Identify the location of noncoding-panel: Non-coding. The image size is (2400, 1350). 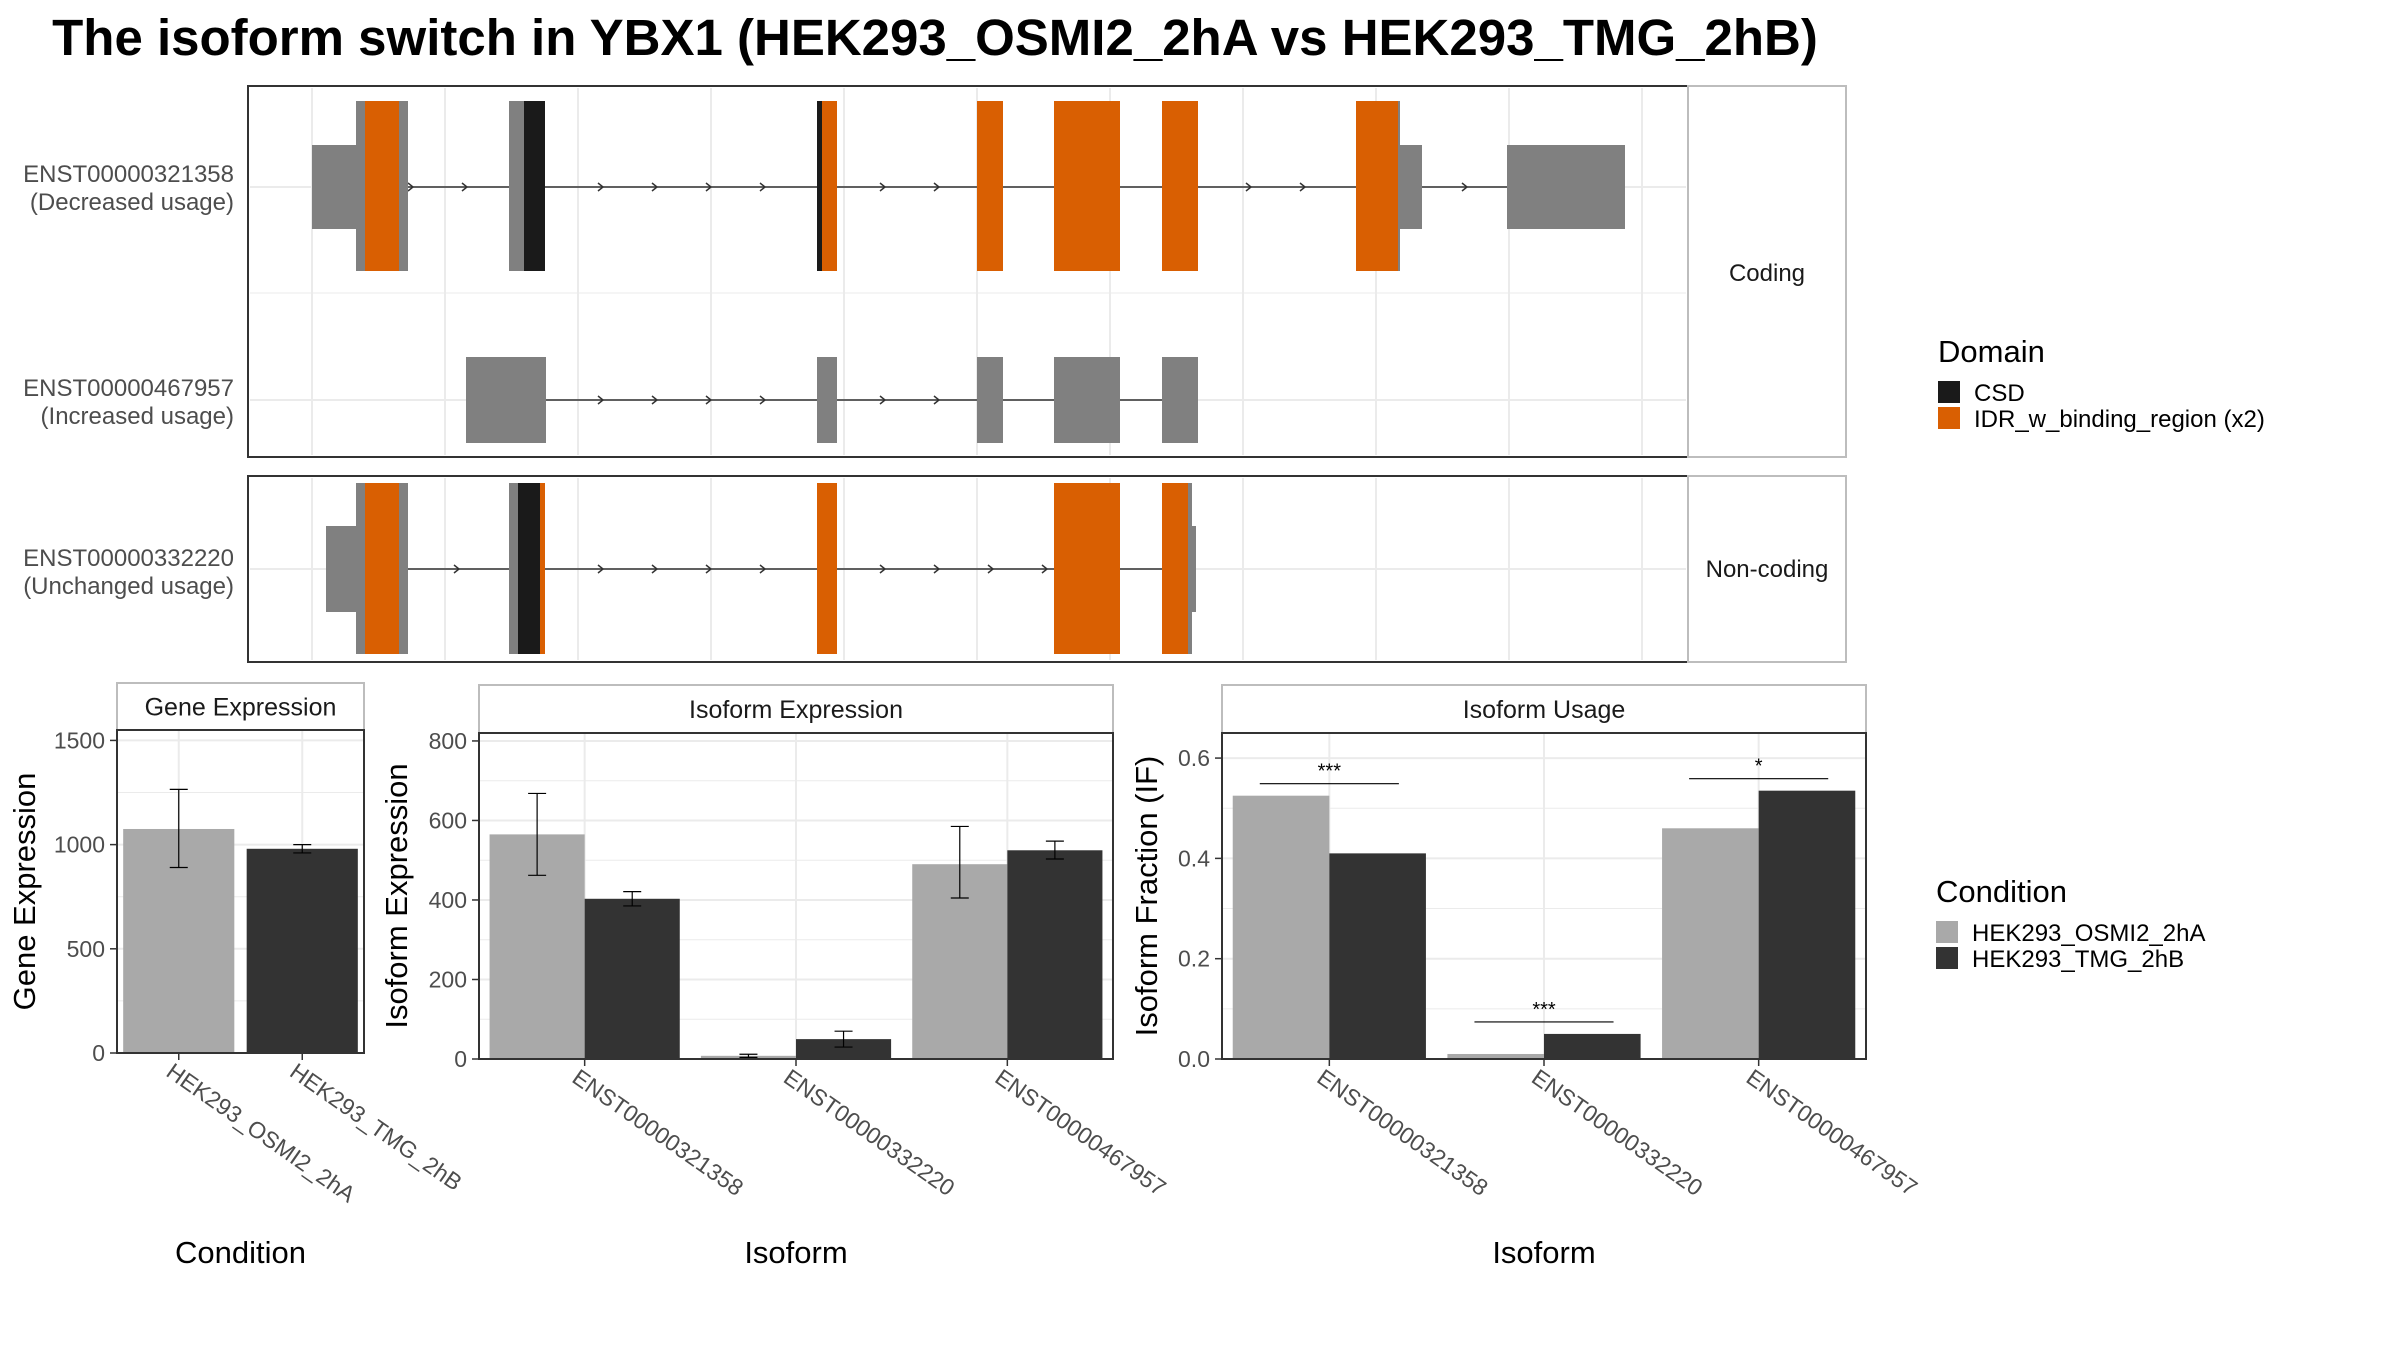
(1047, 569).